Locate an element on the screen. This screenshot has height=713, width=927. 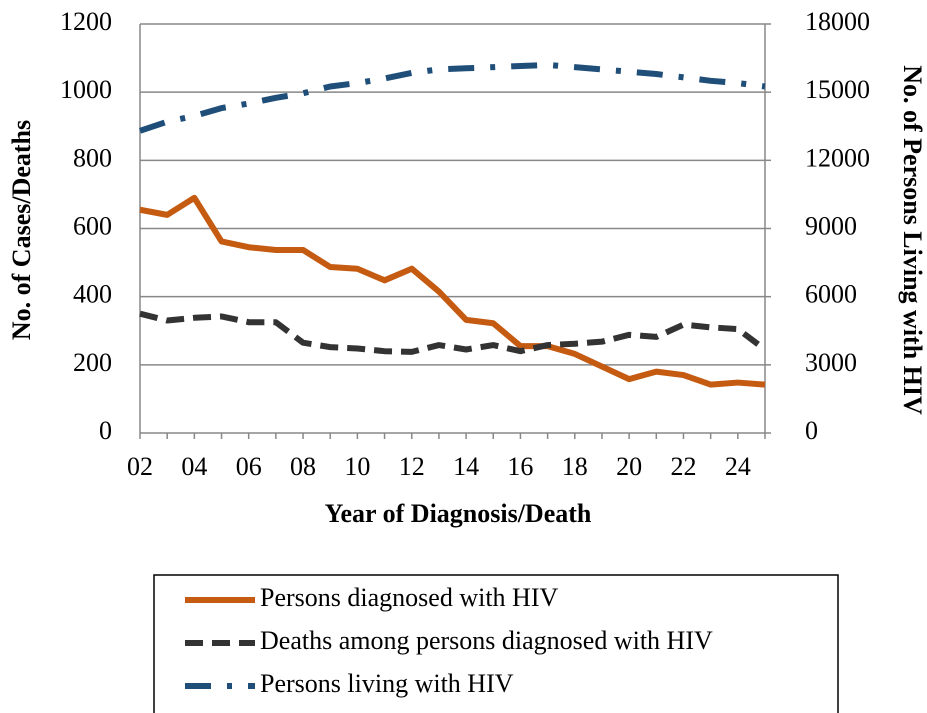
x-tick-label: 02 is located at coordinates (140, 466).